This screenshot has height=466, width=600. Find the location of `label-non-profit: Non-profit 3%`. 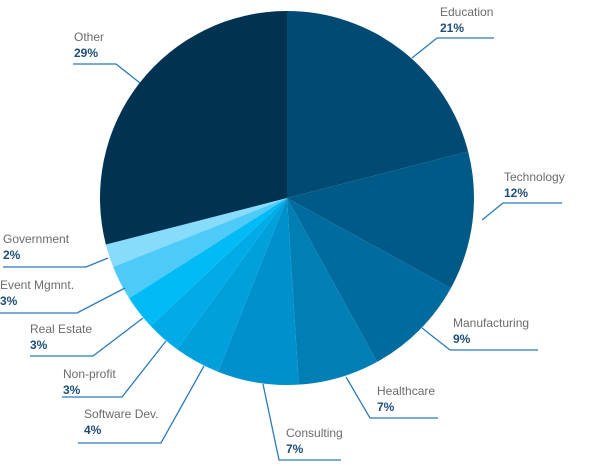

label-non-profit: Non-profit 3% is located at coordinates (89, 382).